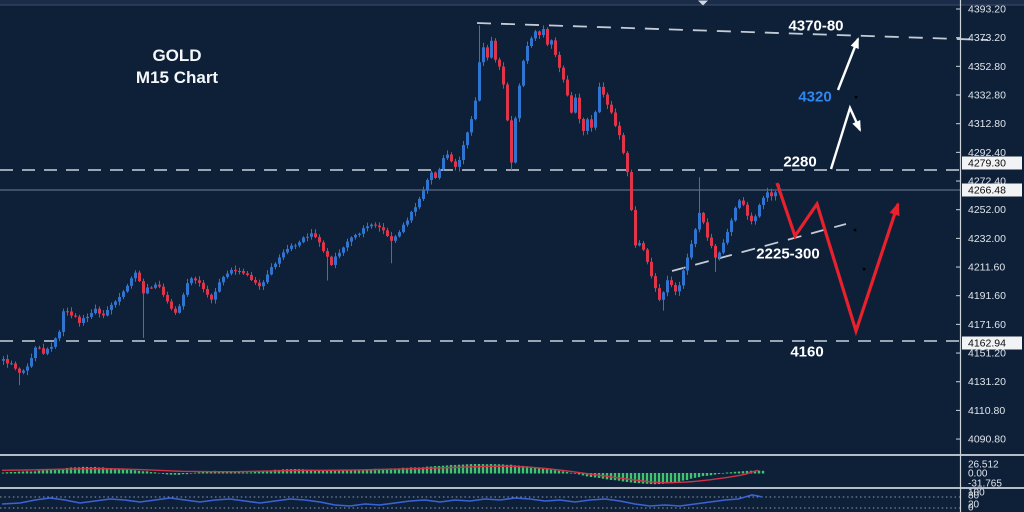 The width and height of the screenshot is (1024, 512). What do you see at coordinates (987, 296) in the screenshot?
I see `price-scale-label: 4191.60` at bounding box center [987, 296].